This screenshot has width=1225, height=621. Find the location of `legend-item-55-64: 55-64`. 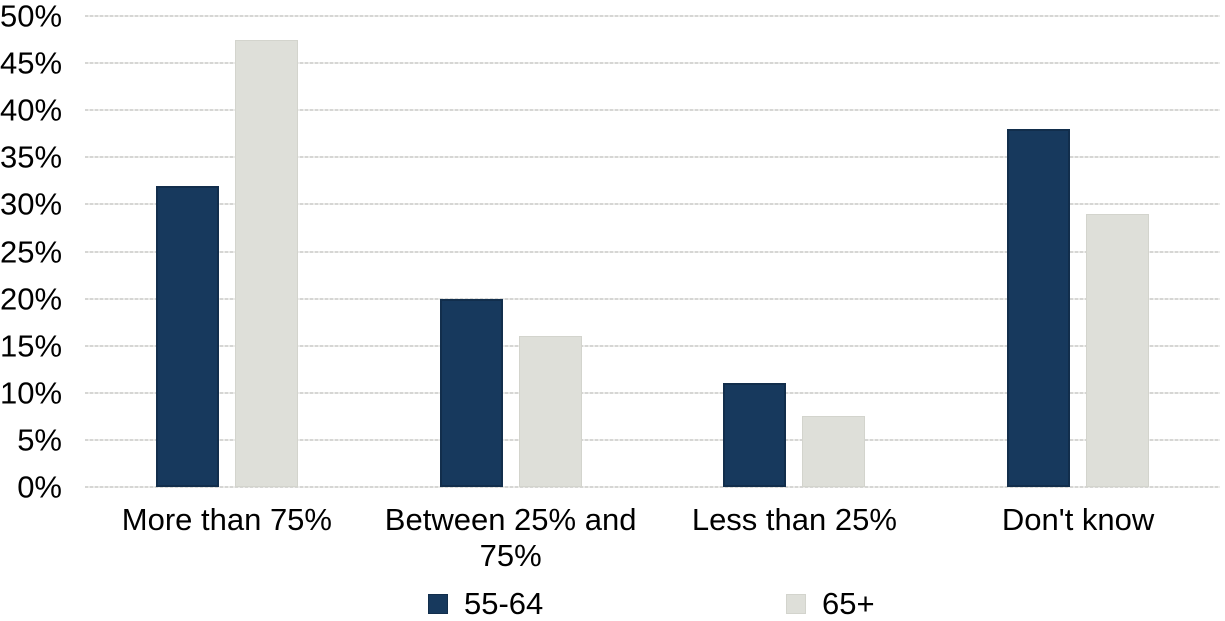

legend-item-55-64: 55-64 is located at coordinates (485, 603).